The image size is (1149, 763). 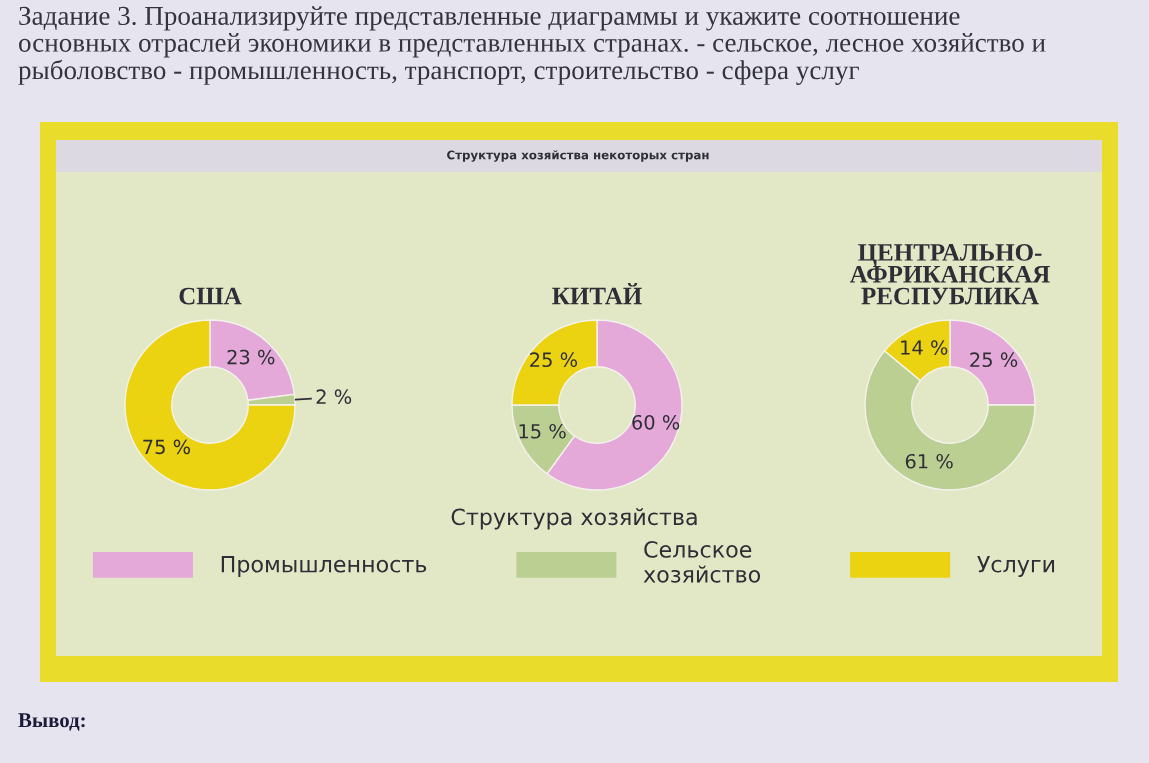 I want to click on data-label: 60 %, so click(x=656, y=422).